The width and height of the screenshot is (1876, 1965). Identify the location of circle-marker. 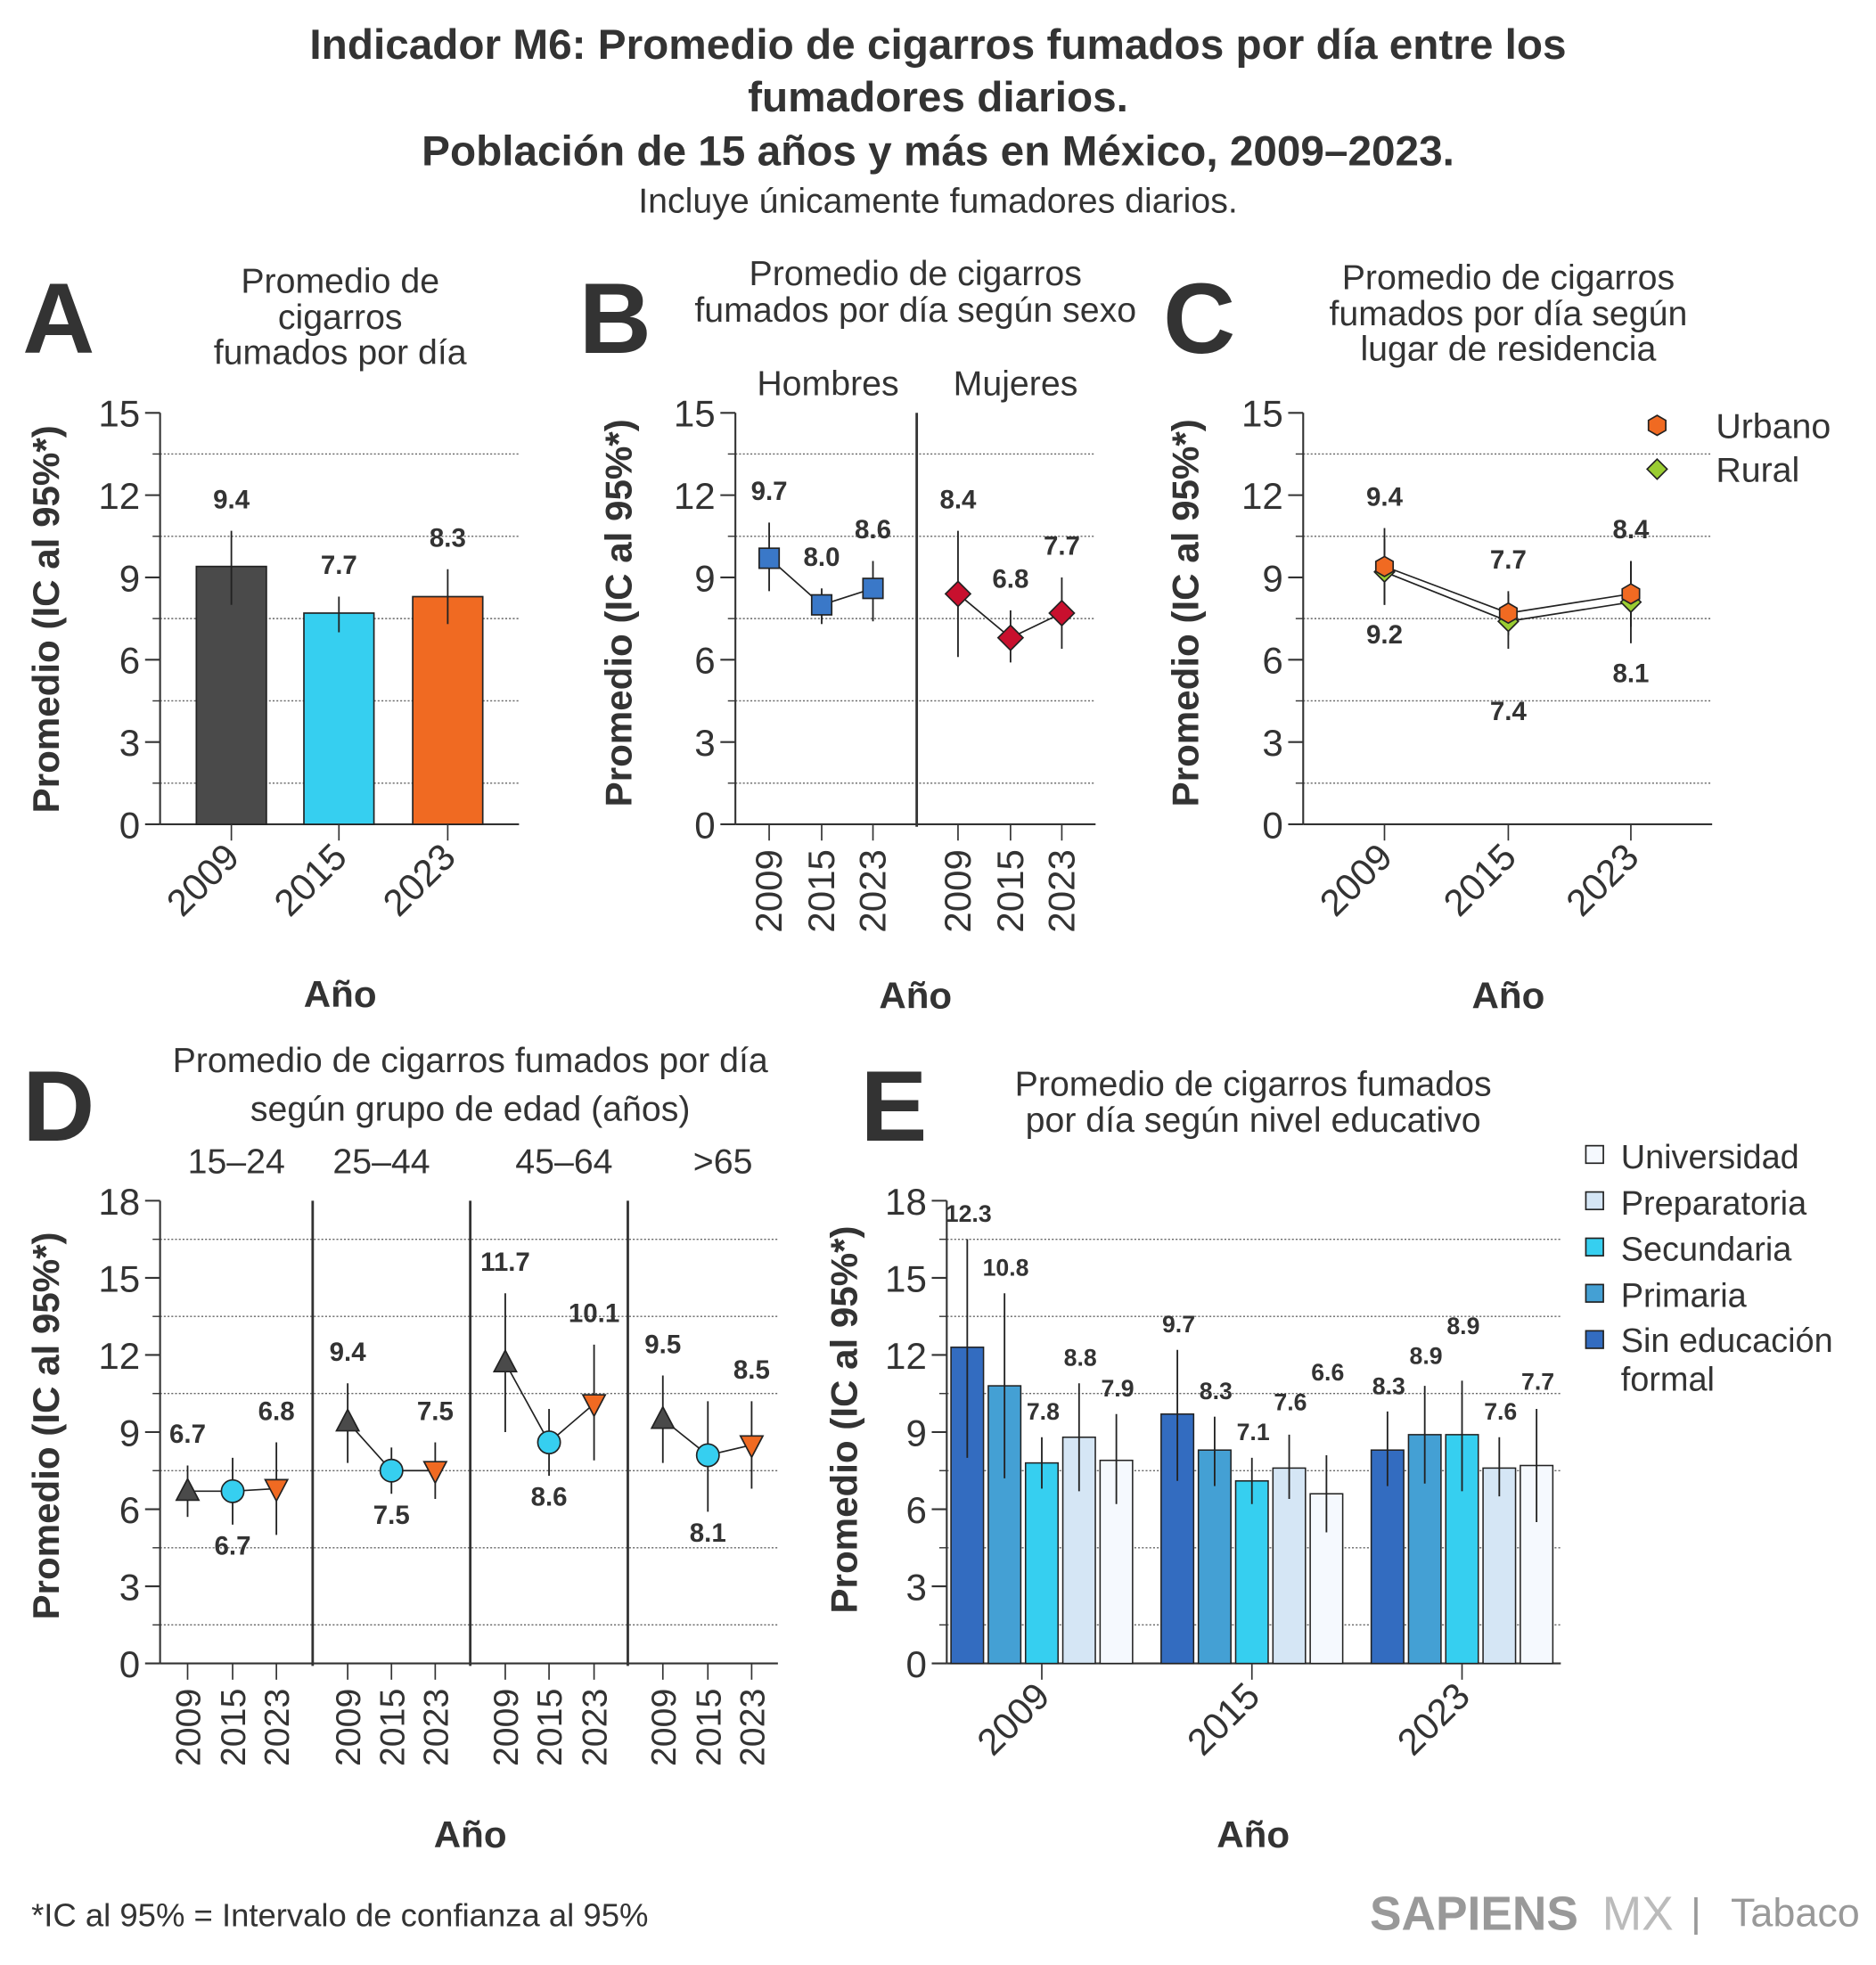
(392, 1470).